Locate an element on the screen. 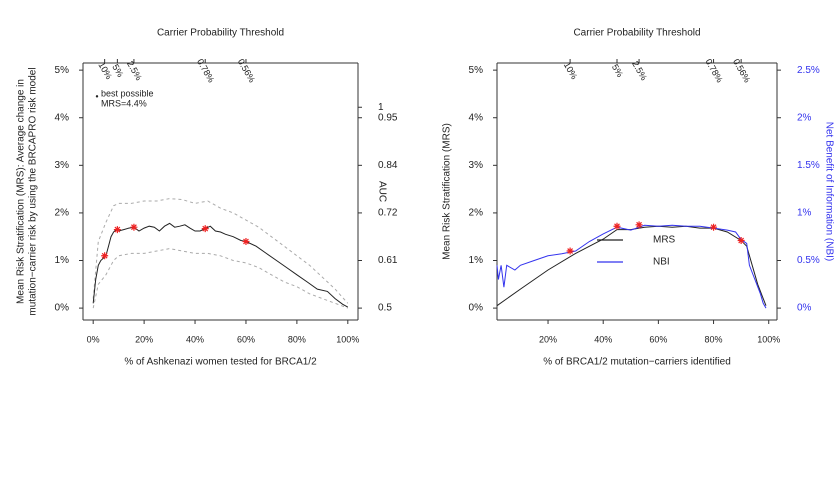 The image size is (834, 504). y2-tick-label: 0.95 is located at coordinates (388, 117).